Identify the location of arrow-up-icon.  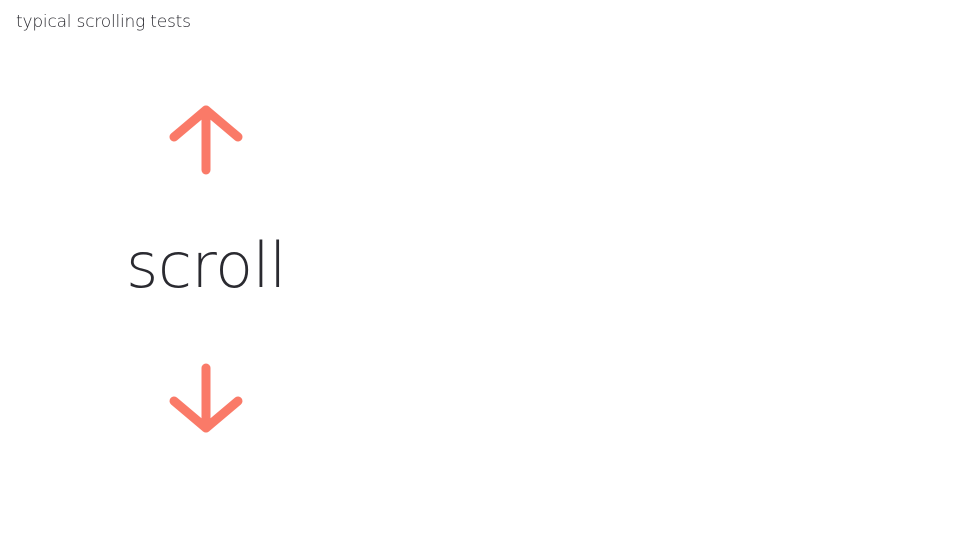
(206, 140).